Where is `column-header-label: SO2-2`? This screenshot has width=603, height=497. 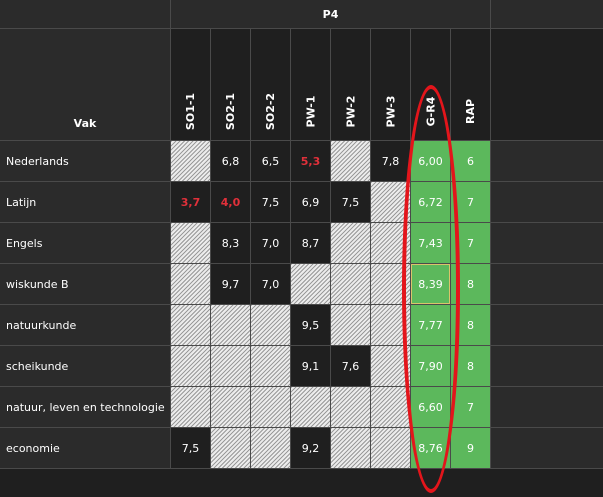
column-header-label: SO2-2 is located at coordinates (270, 111).